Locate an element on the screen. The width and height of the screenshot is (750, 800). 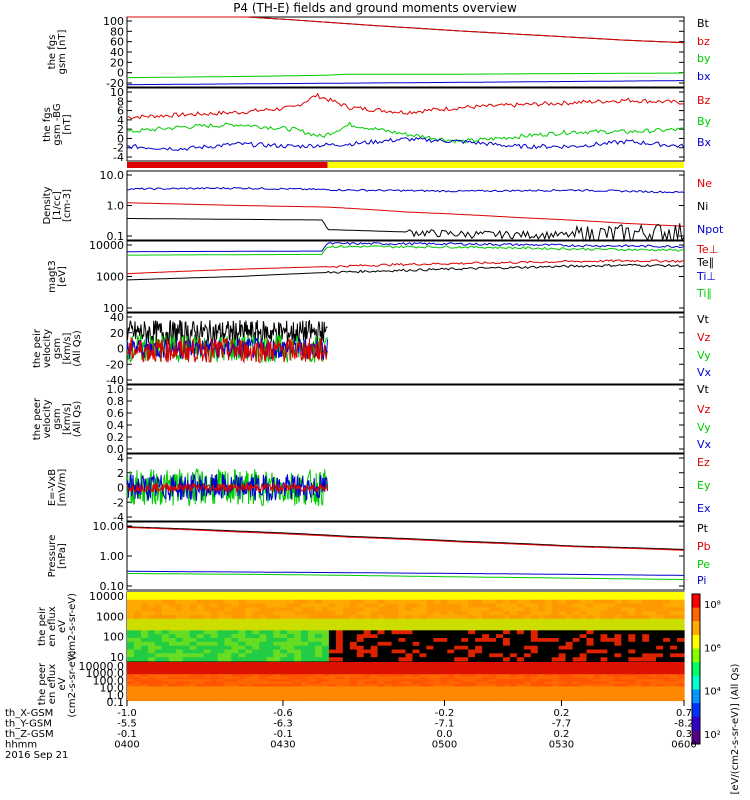
legend-entry: Vz is located at coordinates (704, 337).